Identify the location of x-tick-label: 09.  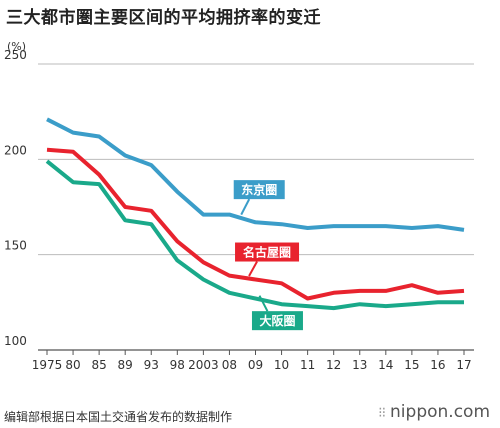
(255, 365).